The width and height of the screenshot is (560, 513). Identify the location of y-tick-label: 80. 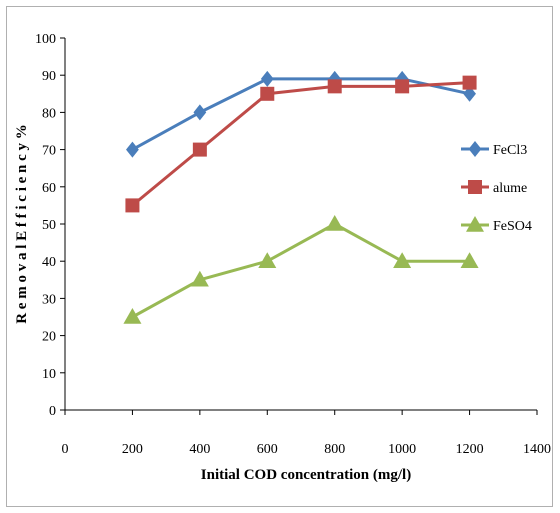
(49, 113).